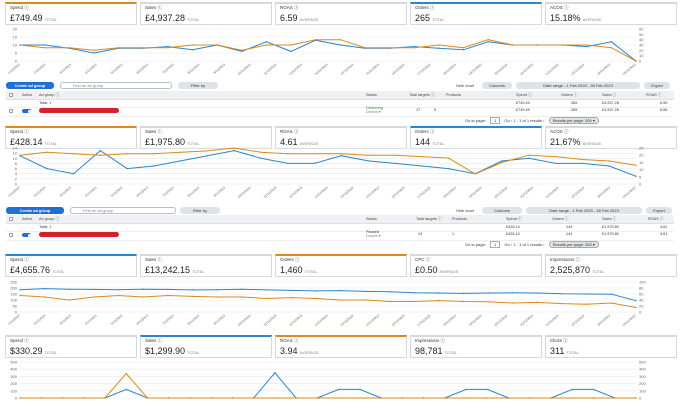 The height and width of the screenshot is (409, 680). What do you see at coordinates (206, 265) in the screenshot?
I see `metric-card-sales: Sales ⓘ £13,242.15 TOTAL` at bounding box center [206, 265].